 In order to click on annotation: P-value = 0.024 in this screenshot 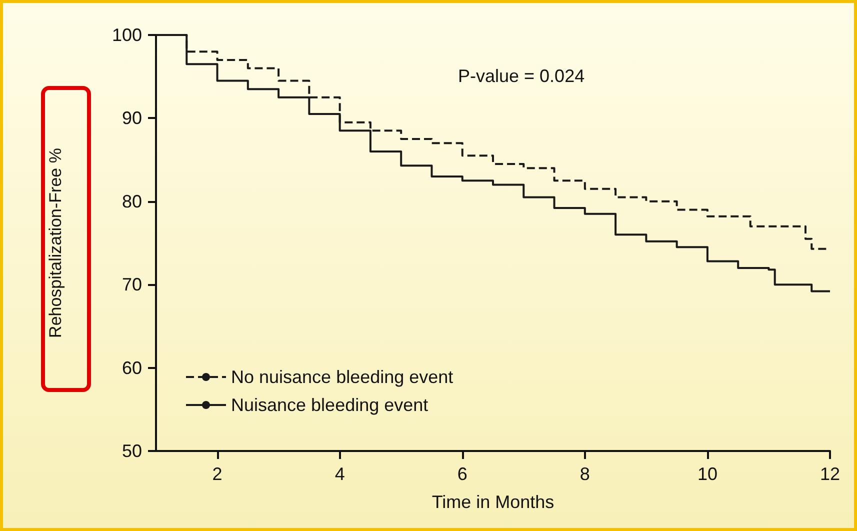, I will do `click(521, 76)`.